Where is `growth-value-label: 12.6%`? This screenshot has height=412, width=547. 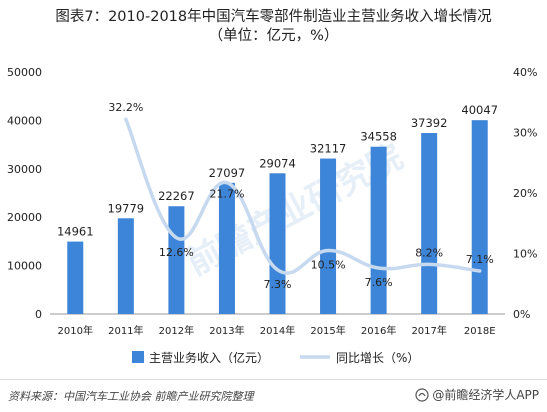
growth-value-label: 12.6% is located at coordinates (176, 252).